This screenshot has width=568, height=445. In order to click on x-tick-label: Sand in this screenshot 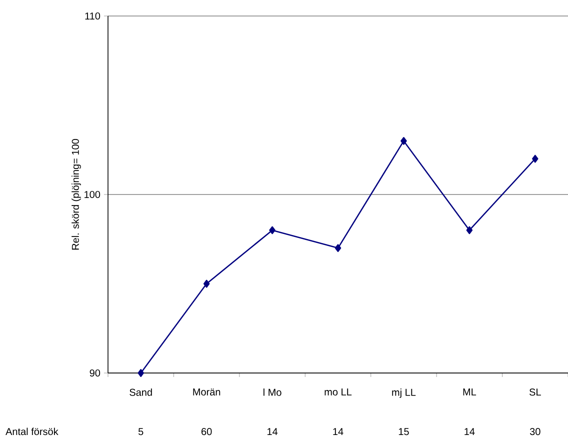, I will do `click(141, 392)`.